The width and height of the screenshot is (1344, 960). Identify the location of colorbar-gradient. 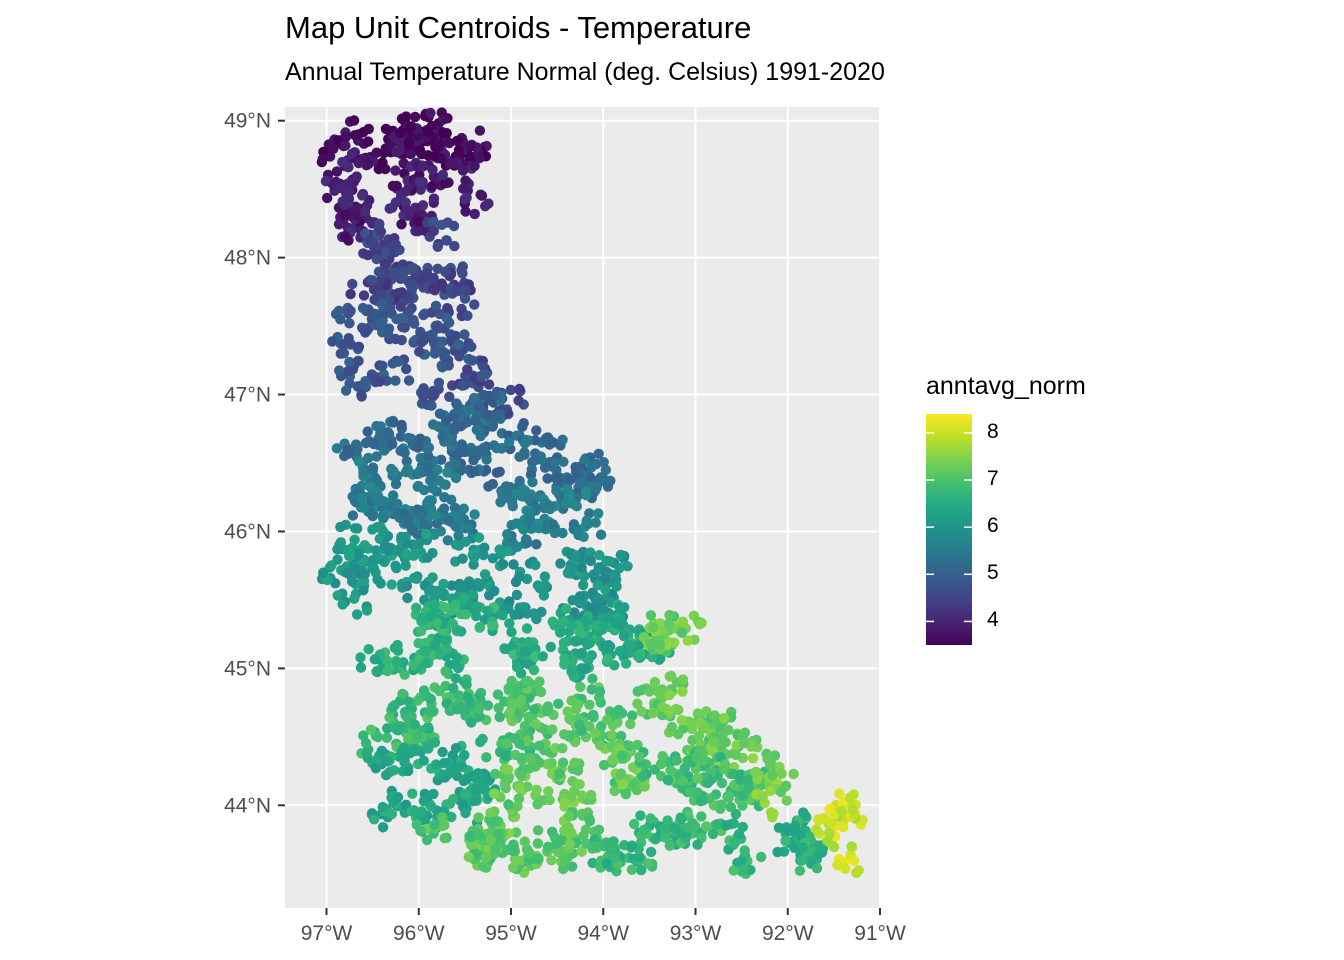
(949, 529).